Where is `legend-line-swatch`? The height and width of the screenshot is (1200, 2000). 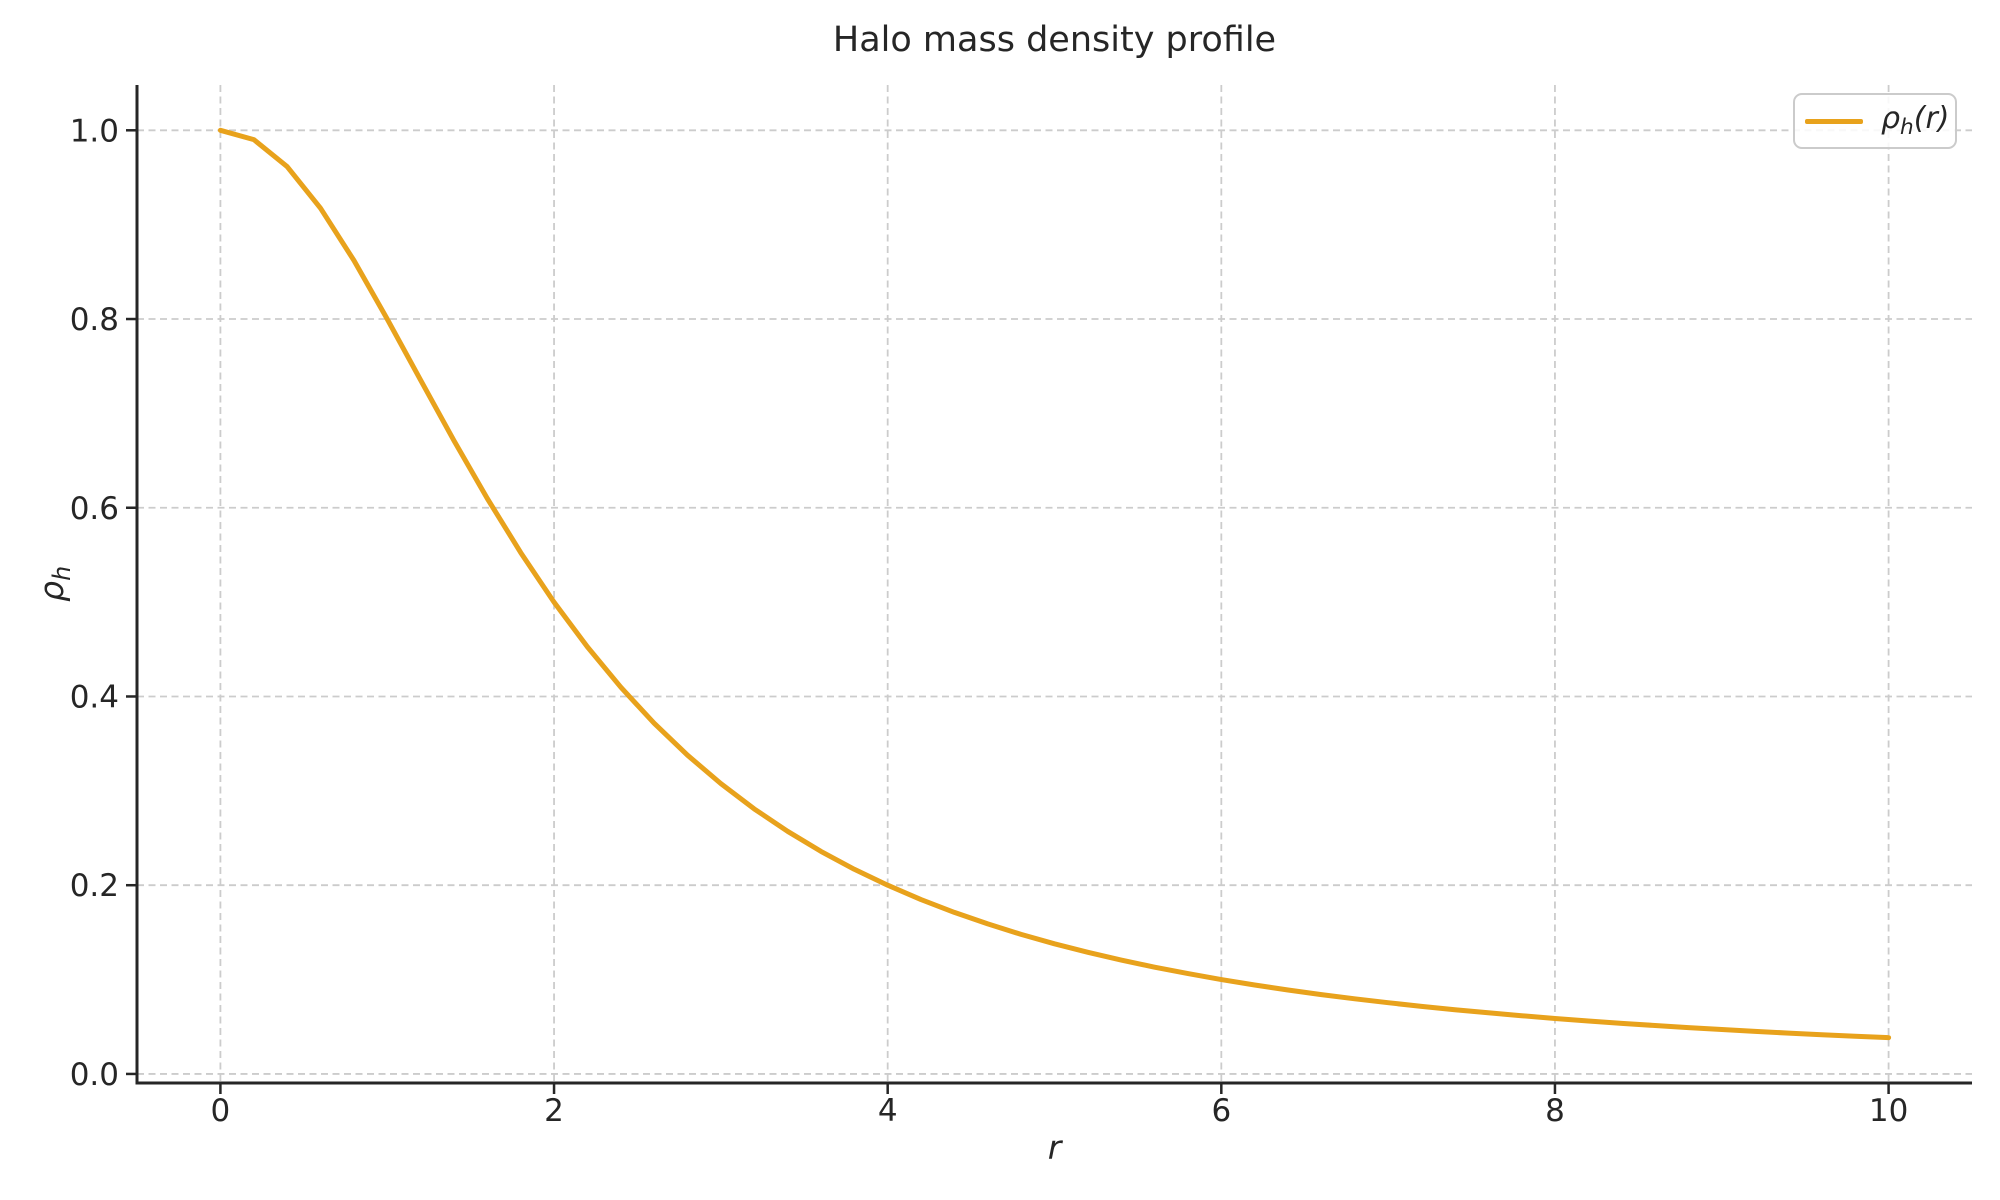 legend-line-swatch is located at coordinates (1834, 121).